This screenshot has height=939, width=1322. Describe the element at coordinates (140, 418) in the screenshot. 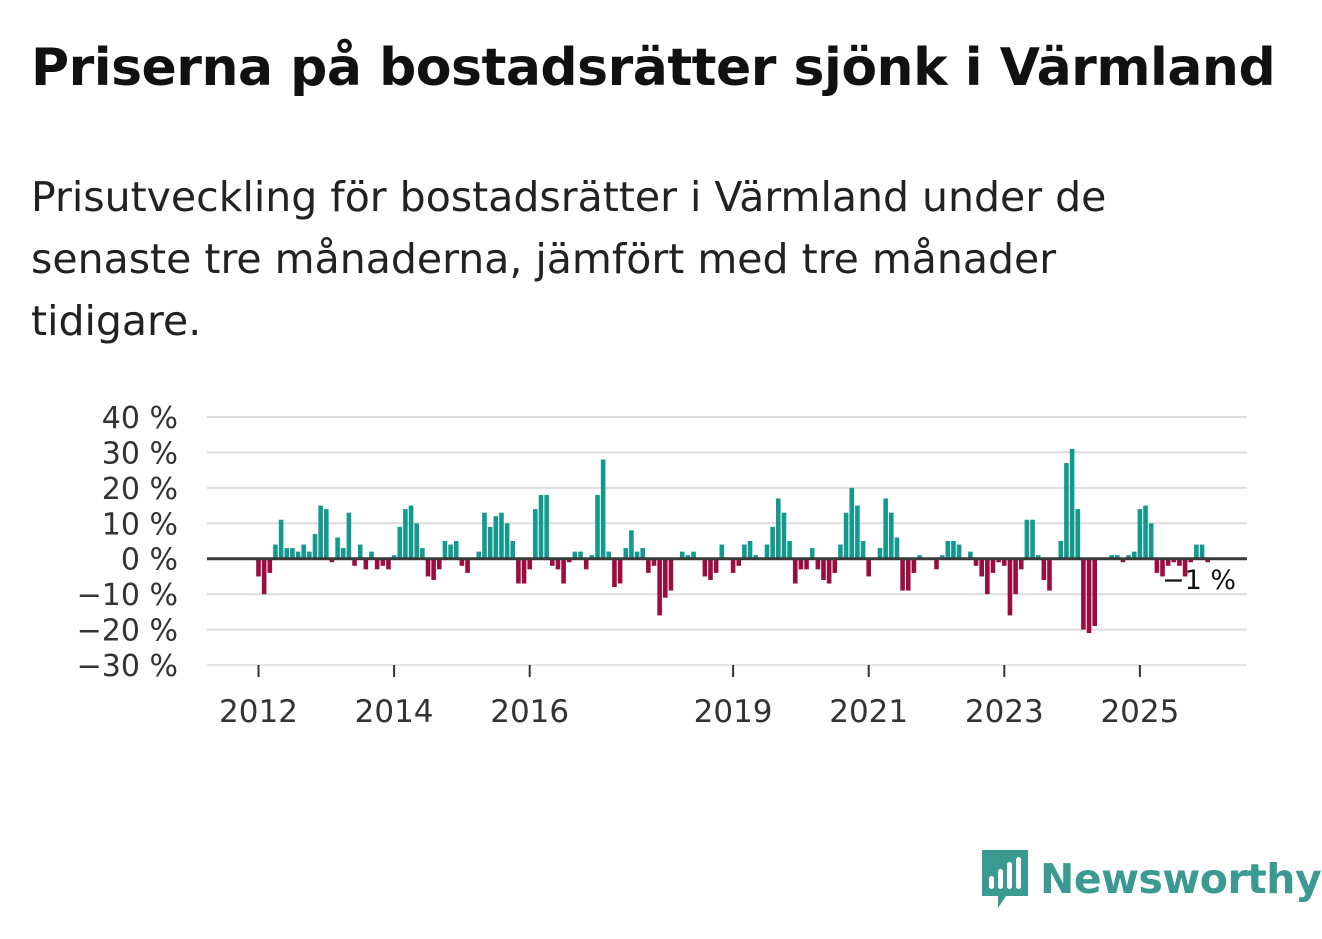

I see `y-tick-label: 40 %` at that location.